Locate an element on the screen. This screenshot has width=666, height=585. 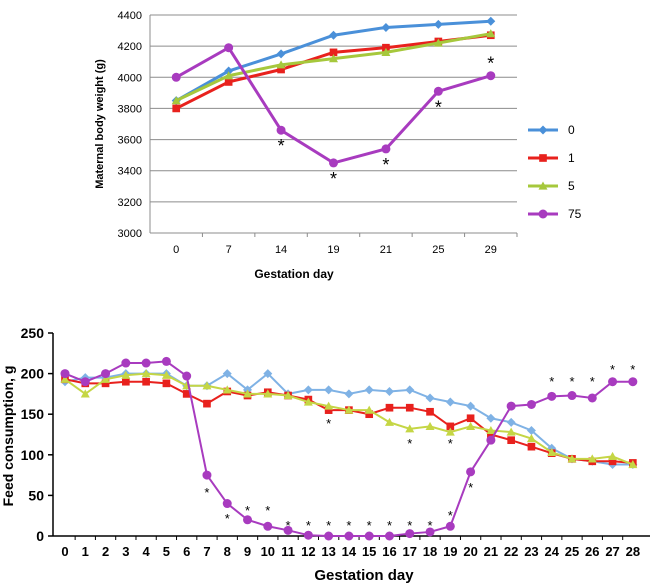
chart1-y-axis-title: Maternal body weight (g) is located at coordinates (100, 124).